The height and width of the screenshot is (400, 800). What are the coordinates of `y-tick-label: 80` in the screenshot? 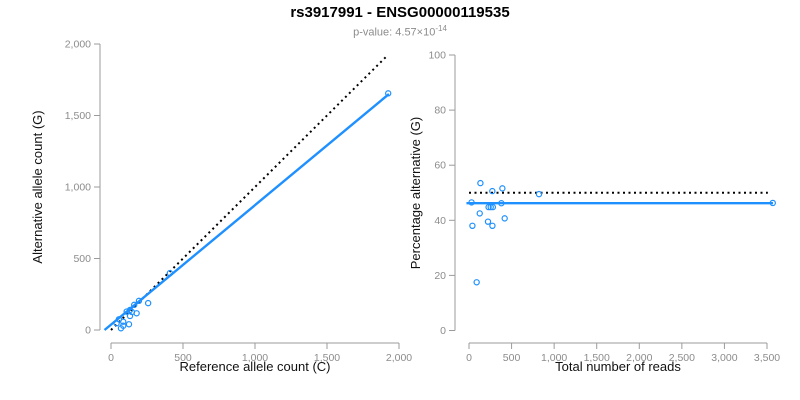 It's located at (440, 111).